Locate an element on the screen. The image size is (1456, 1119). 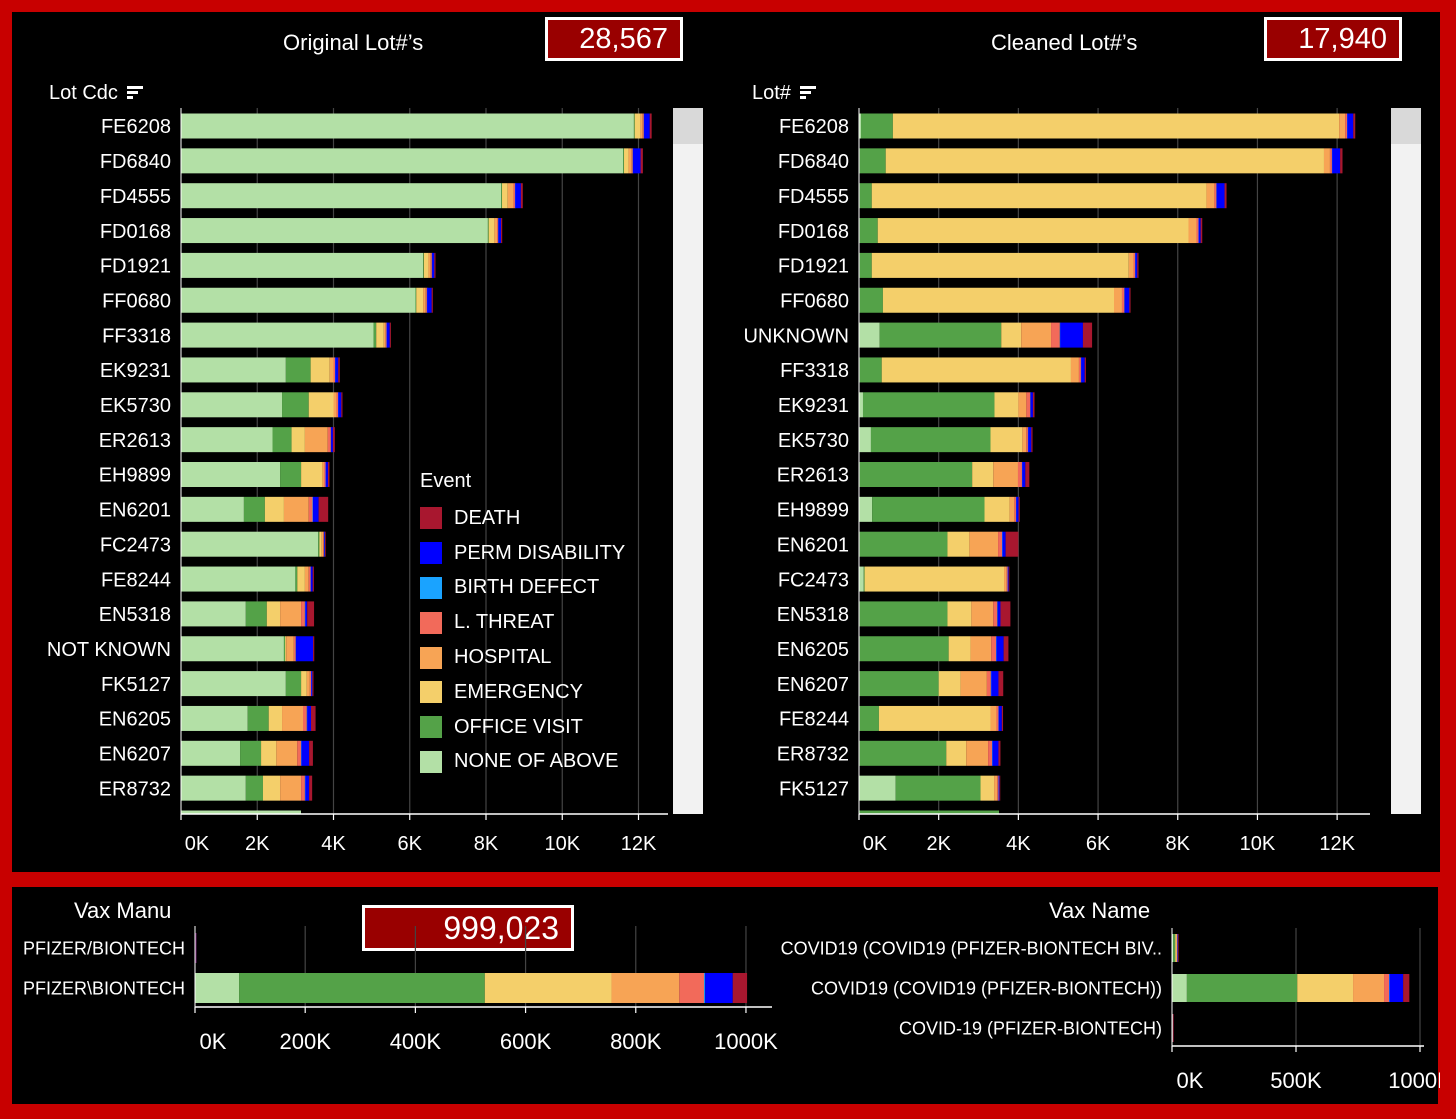
original-lots-scrollbar is located at coordinates (688, 461).